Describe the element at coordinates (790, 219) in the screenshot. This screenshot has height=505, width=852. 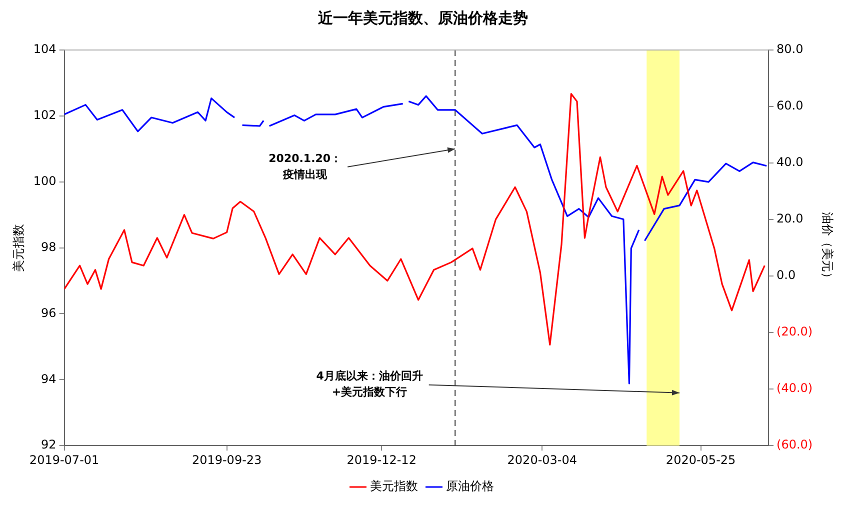
I see `y2-tick-label: 20.0` at that location.